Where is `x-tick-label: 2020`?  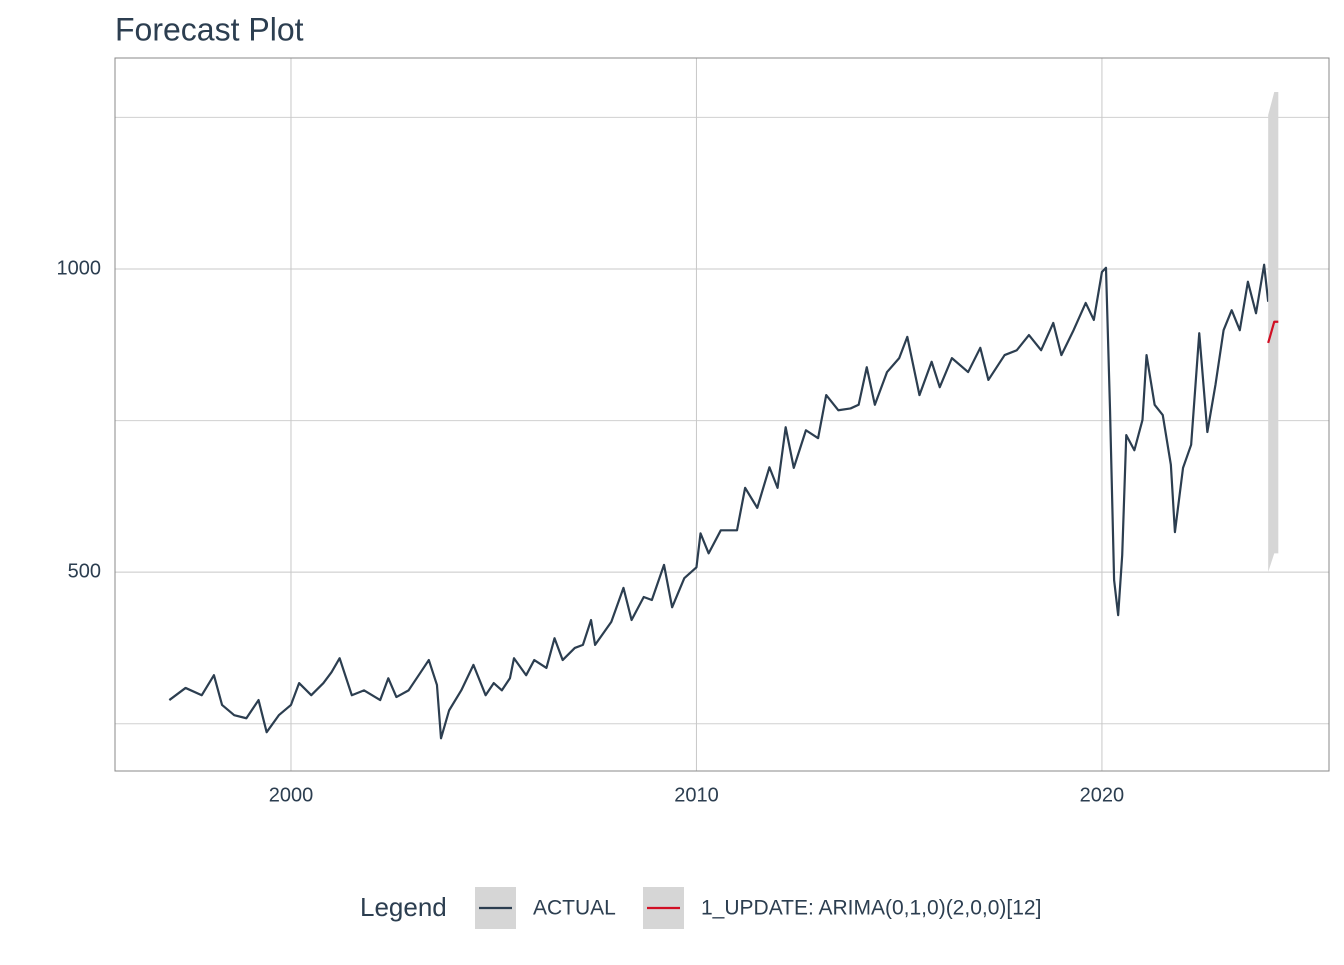
x-tick-label: 2020 is located at coordinates (1102, 795).